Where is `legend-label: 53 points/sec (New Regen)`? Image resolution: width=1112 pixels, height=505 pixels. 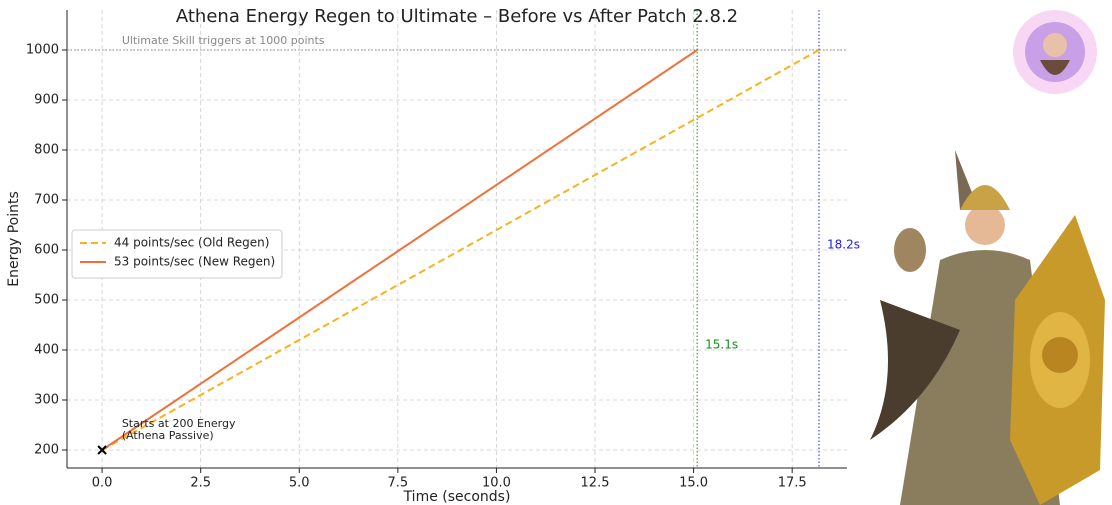
legend-label: 53 points/sec (New Regen) is located at coordinates (194, 262).